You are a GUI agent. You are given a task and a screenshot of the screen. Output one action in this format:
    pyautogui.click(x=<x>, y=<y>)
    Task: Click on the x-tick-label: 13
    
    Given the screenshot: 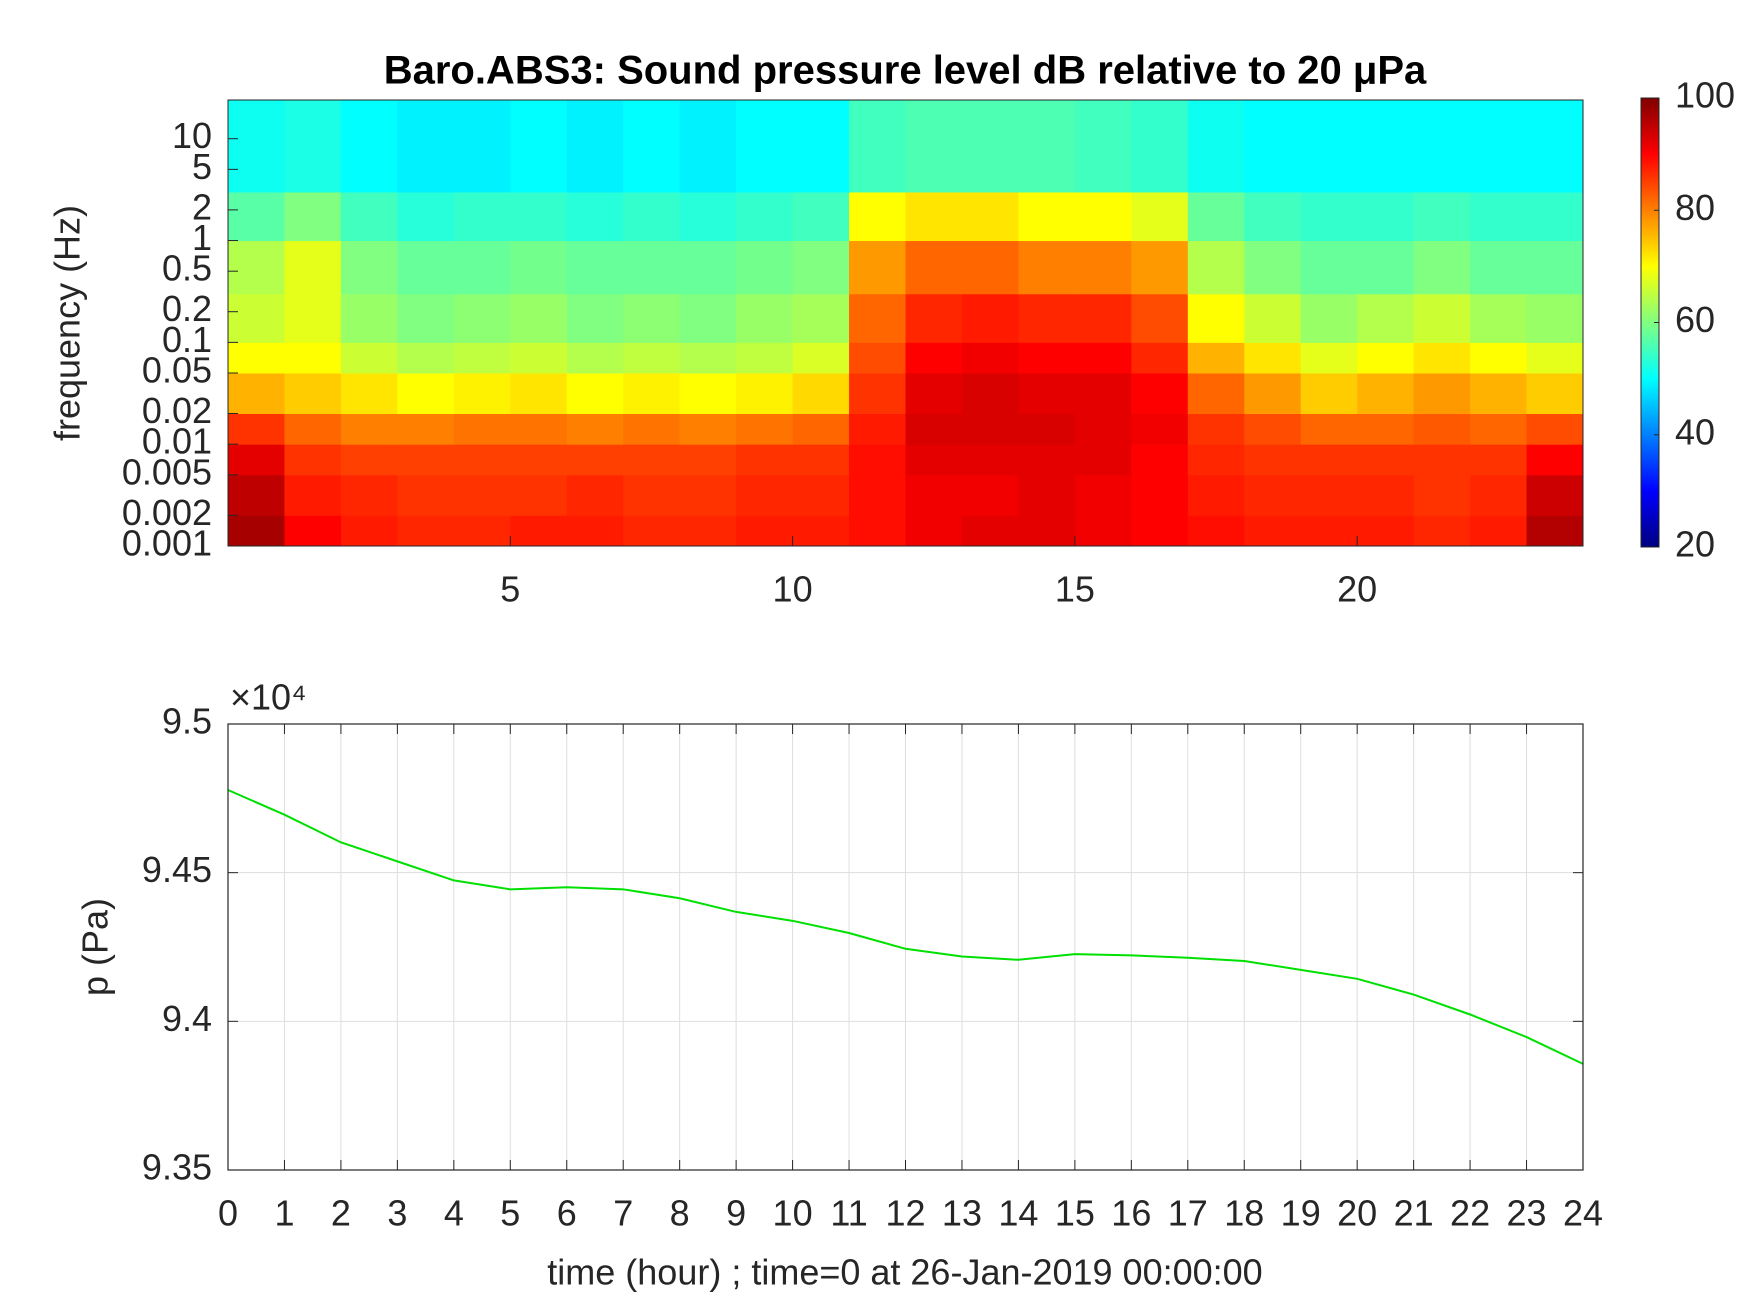 What is the action you would take?
    pyautogui.click(x=962, y=1213)
    